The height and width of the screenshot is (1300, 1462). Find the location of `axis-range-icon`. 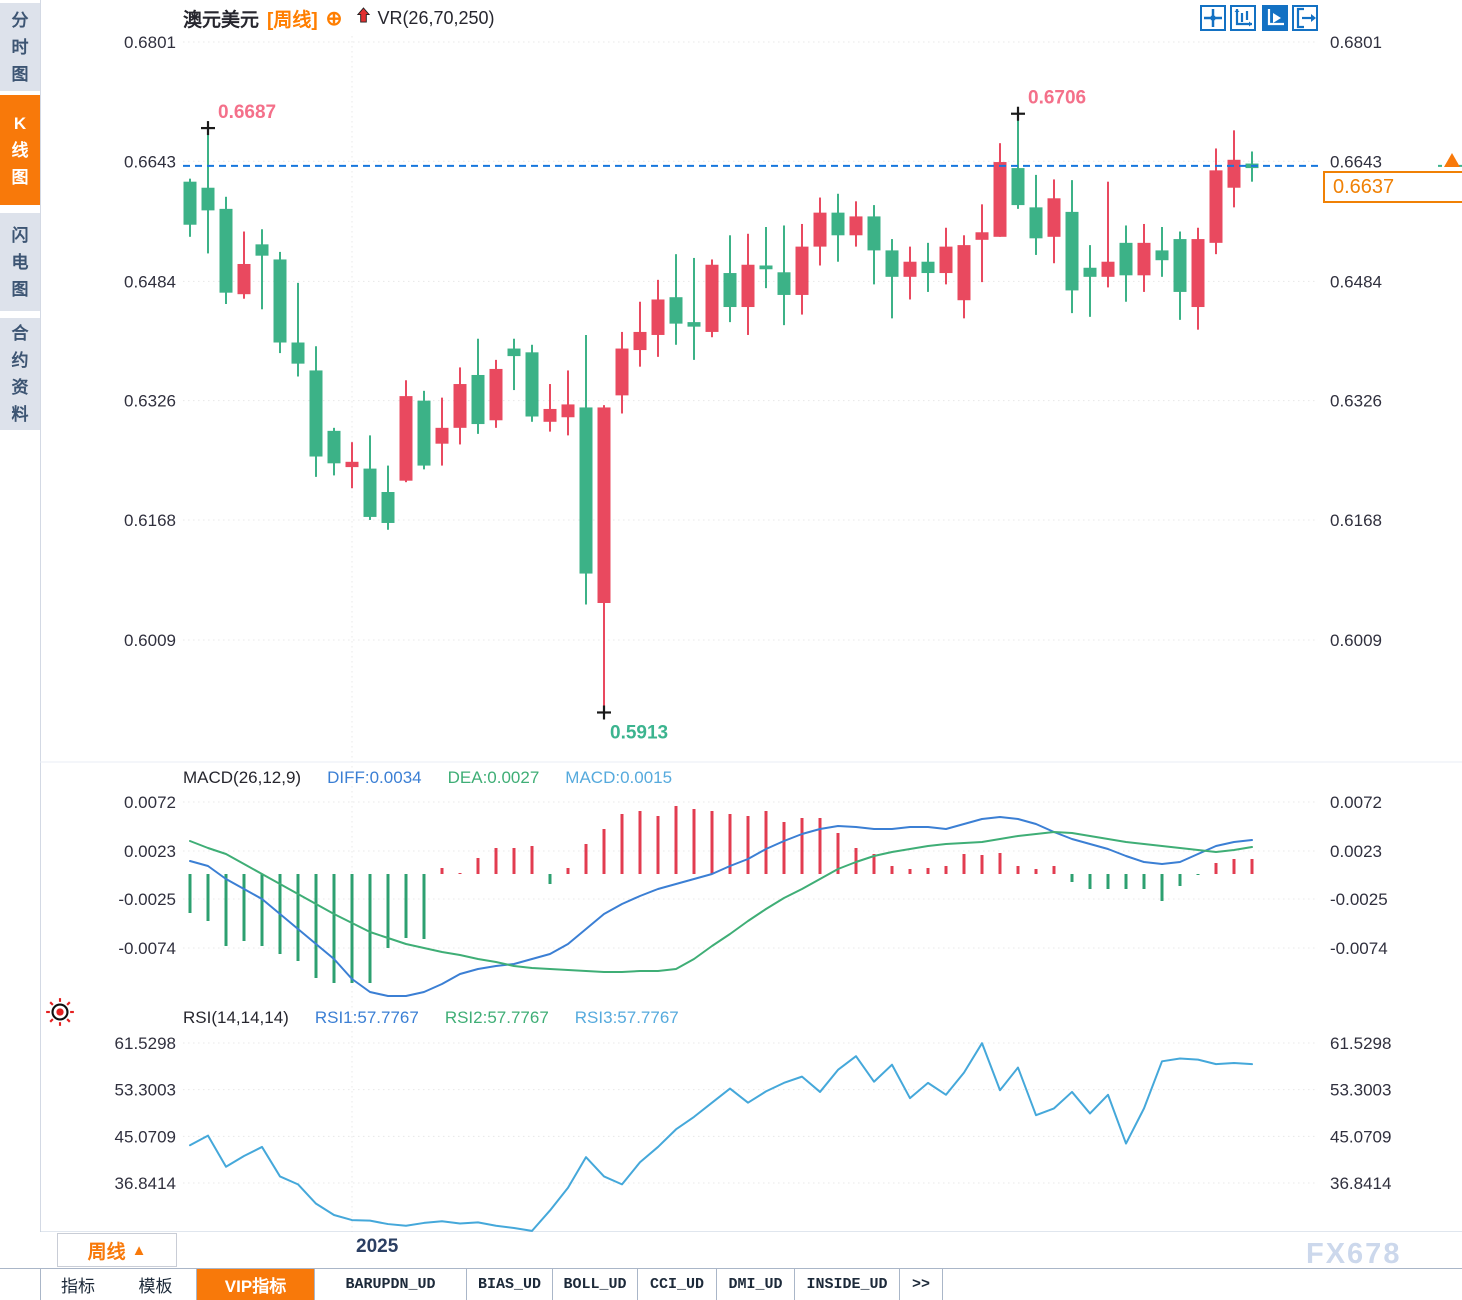

axis-range-icon is located at coordinates (1243, 18).